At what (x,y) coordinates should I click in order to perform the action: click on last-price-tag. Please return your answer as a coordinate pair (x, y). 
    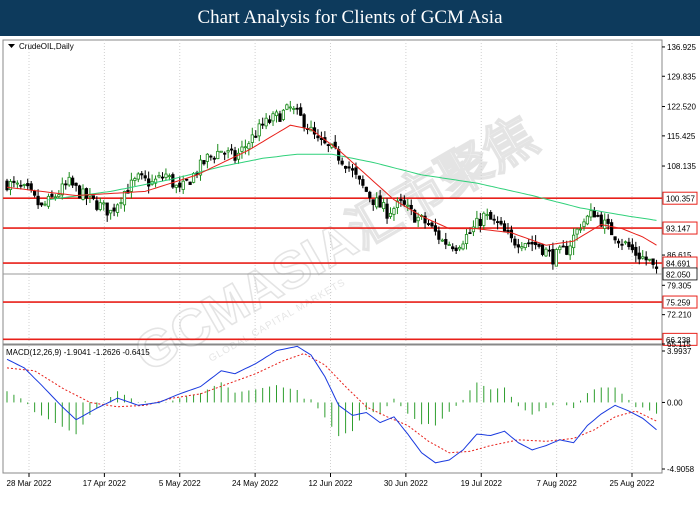
    Looking at the image, I should click on (680, 274).